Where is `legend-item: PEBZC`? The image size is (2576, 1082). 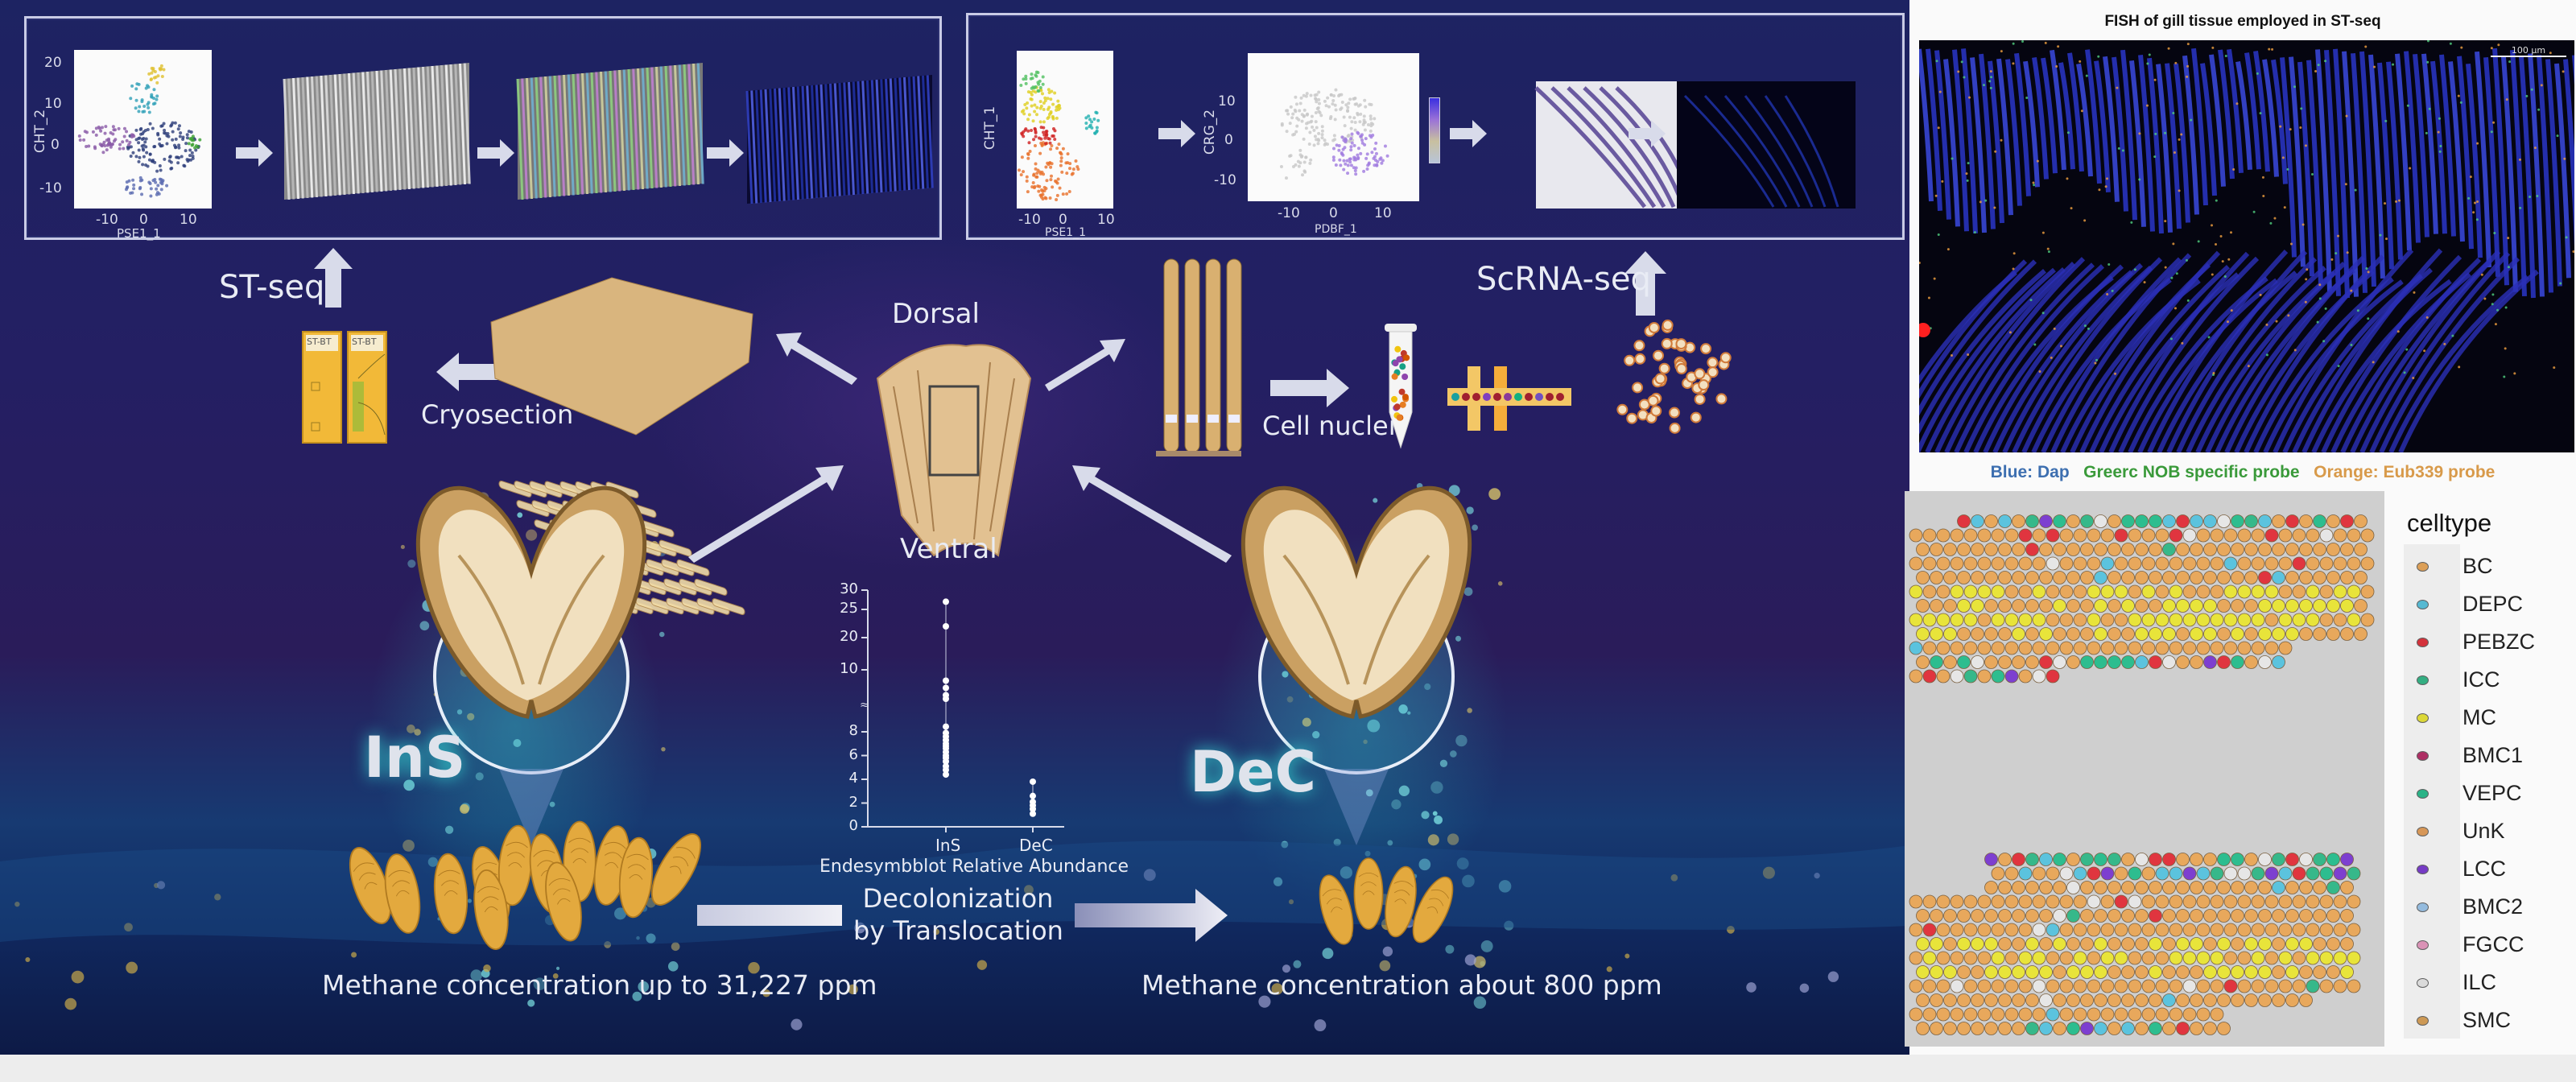
legend-item: PEBZC is located at coordinates (2468, 642).